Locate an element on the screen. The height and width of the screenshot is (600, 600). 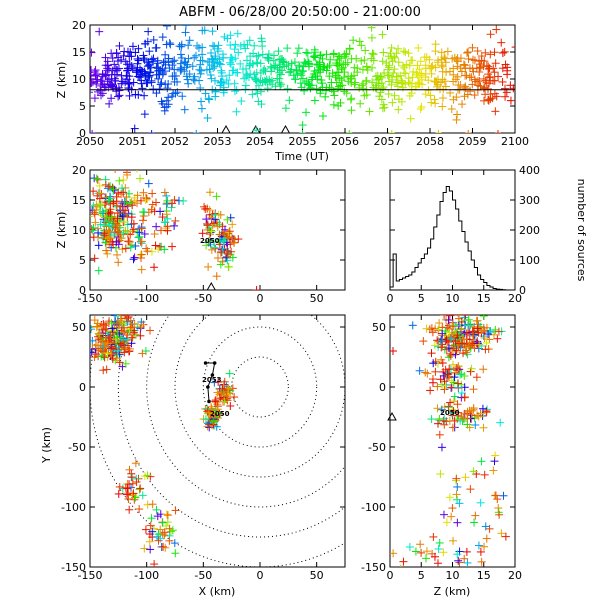
histogram-frame is located at coordinates (452, 230).